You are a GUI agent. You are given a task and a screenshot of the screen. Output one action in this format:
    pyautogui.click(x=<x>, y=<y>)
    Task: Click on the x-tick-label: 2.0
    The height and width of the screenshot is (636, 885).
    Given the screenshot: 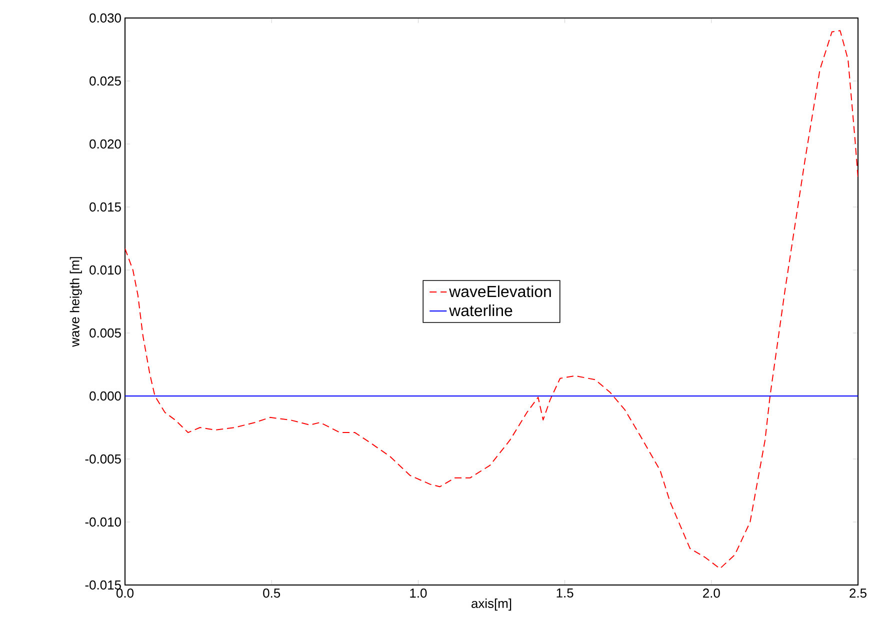 What is the action you would take?
    pyautogui.click(x=711, y=593)
    